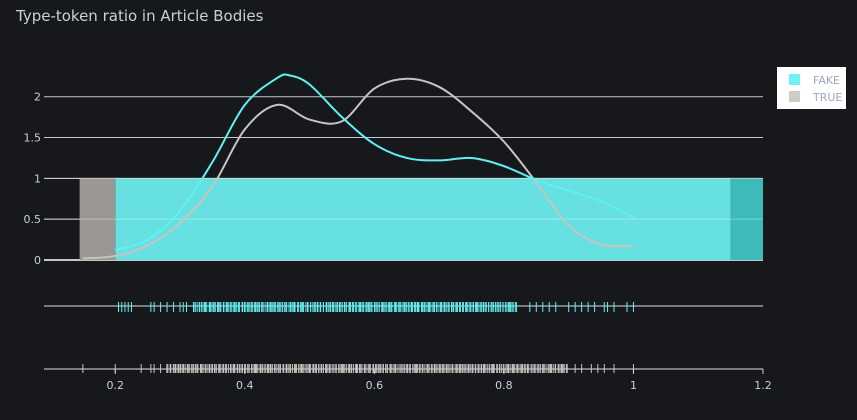  Describe the element at coordinates (37, 97) in the screenshot. I see `y-tick-label: 2` at that location.